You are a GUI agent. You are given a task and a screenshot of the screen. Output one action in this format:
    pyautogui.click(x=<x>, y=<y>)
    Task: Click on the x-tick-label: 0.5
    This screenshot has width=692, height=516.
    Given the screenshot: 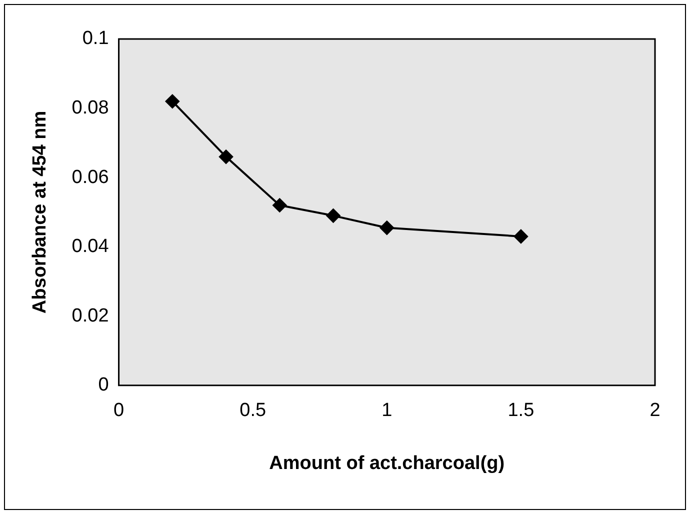 What is the action you would take?
    pyautogui.click(x=253, y=411)
    